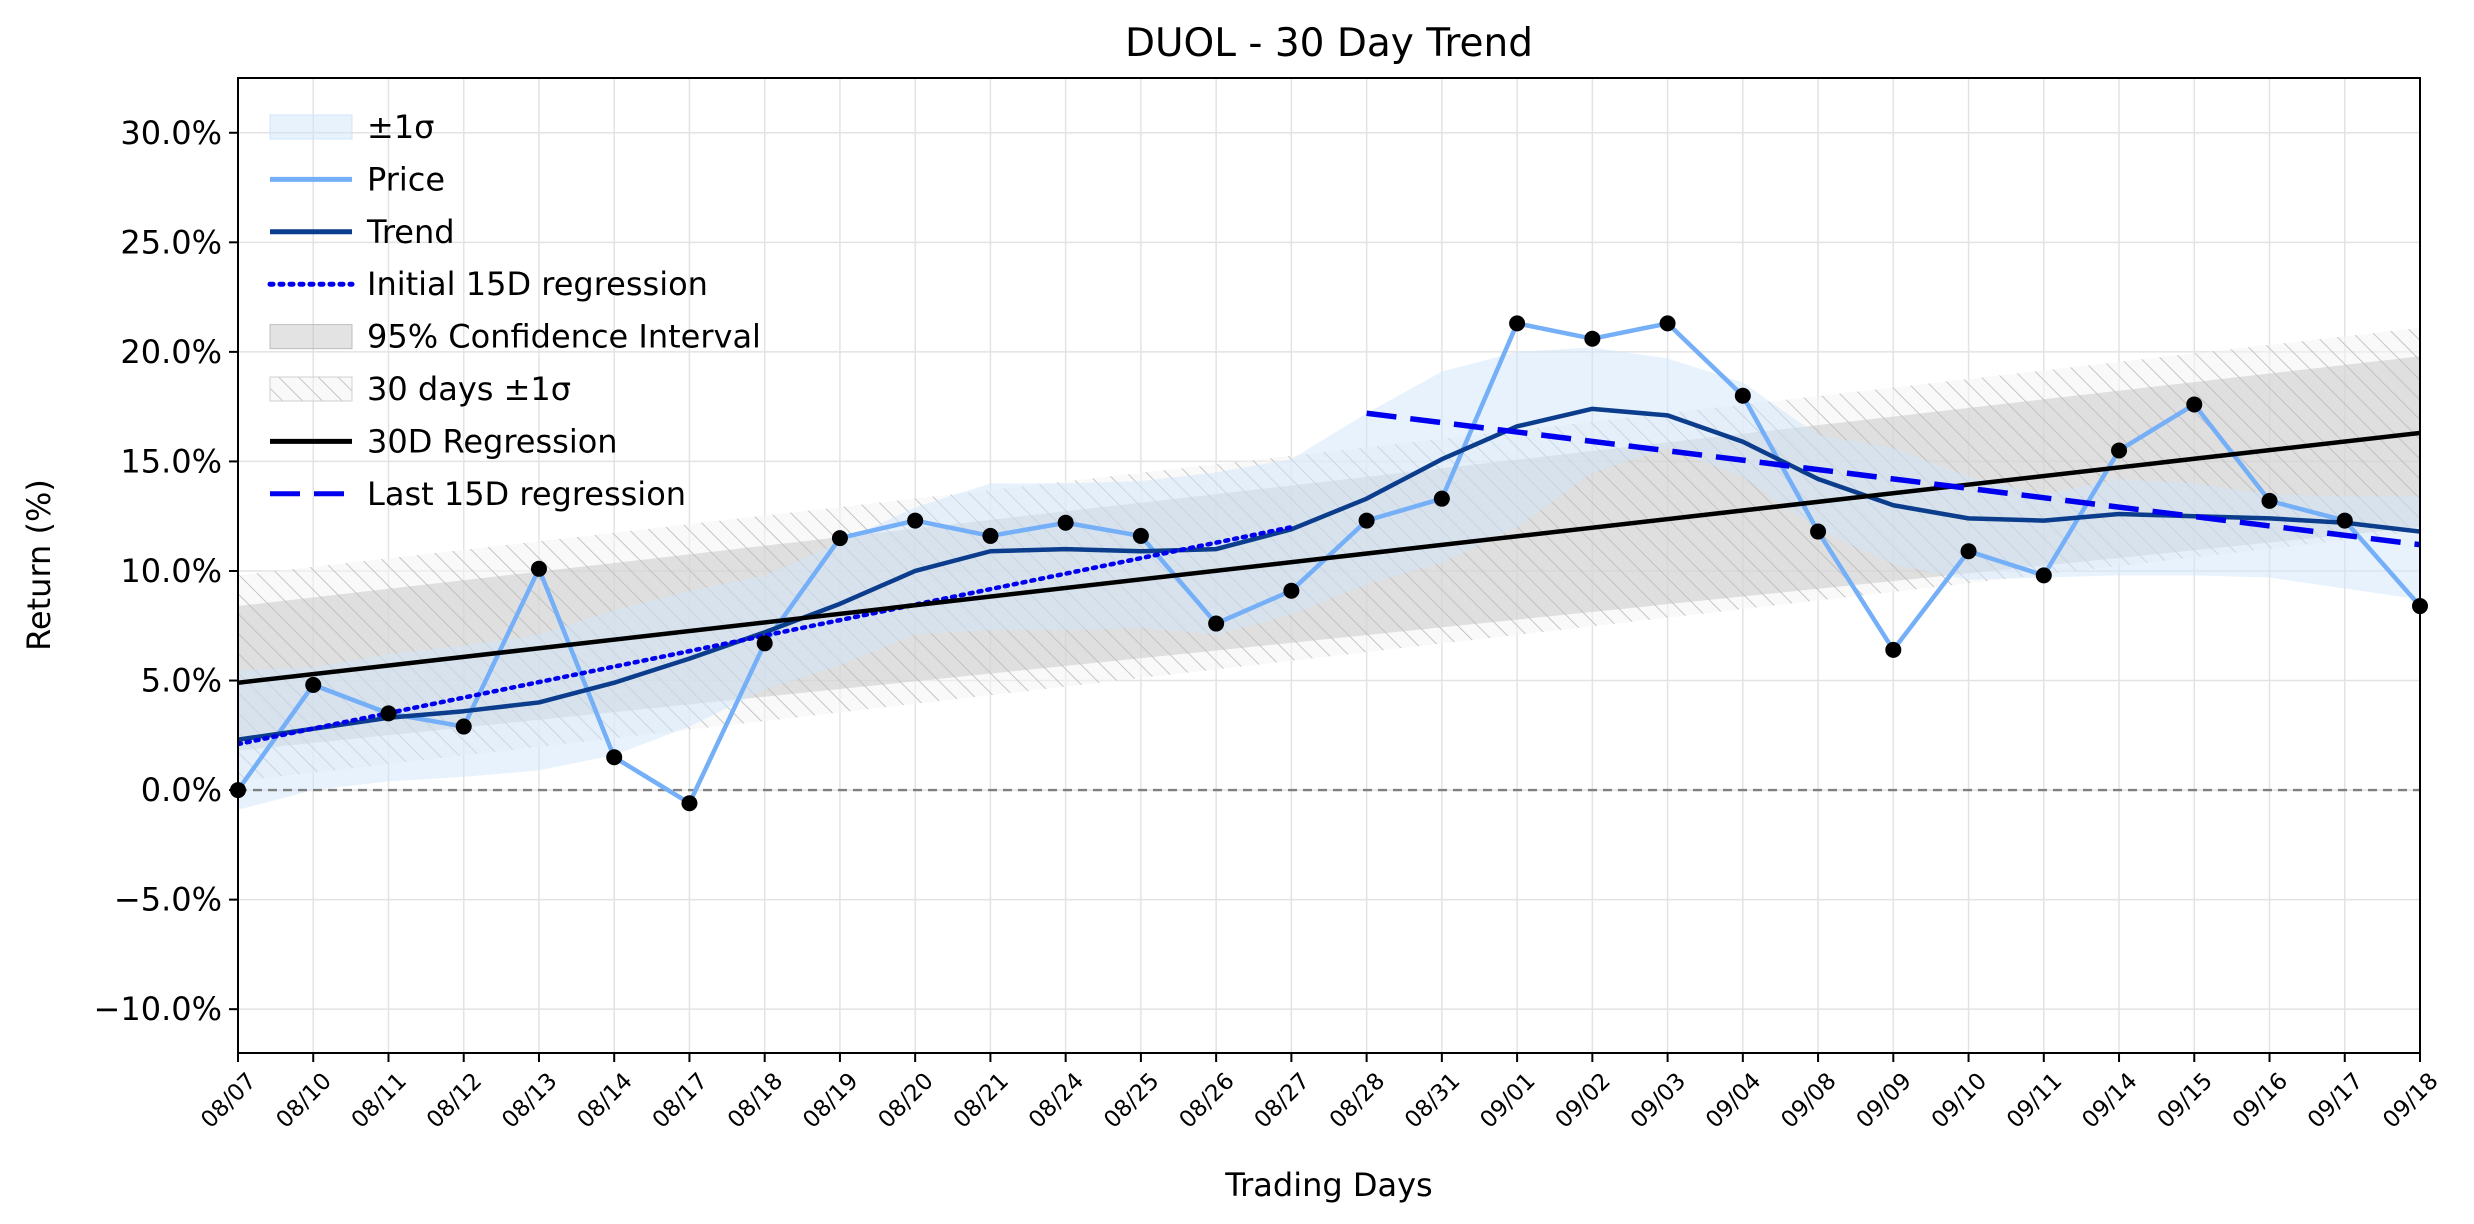  I want to click on y-tick-label: 30.0%, so click(171, 133).